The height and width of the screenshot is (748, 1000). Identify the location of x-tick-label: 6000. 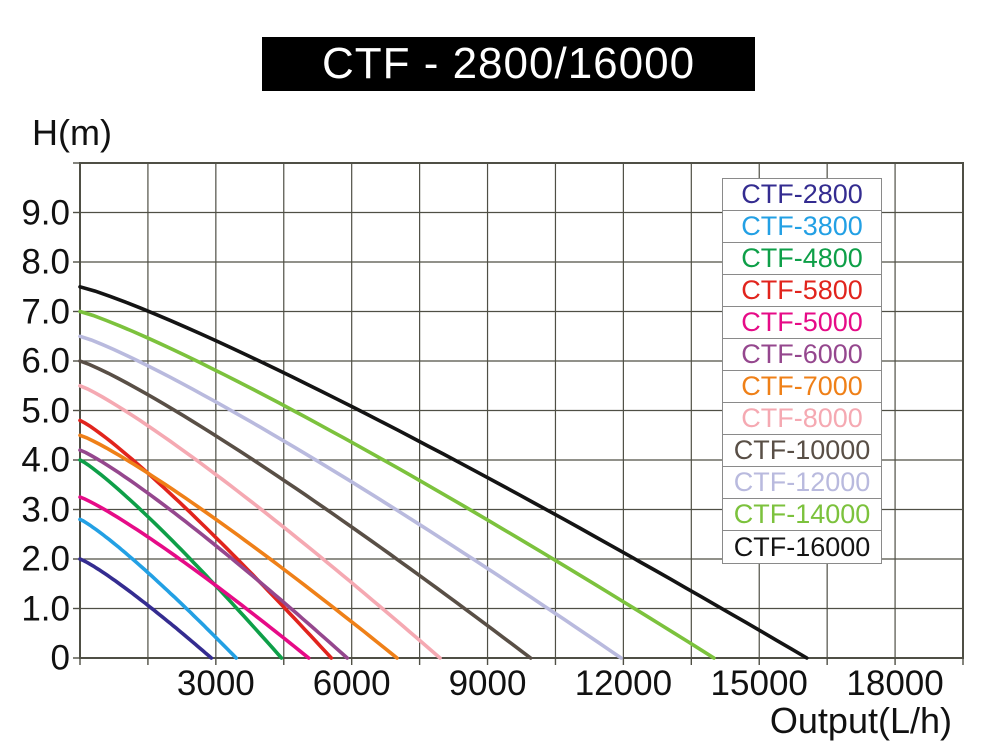
(351, 683).